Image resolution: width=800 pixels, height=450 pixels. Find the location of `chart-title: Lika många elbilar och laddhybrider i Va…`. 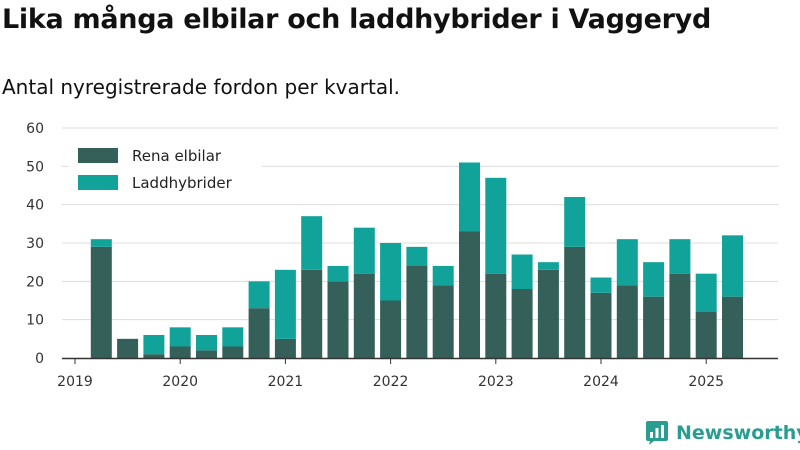

chart-title: Lika många elbilar och laddhybrider i Va… is located at coordinates (356, 19).